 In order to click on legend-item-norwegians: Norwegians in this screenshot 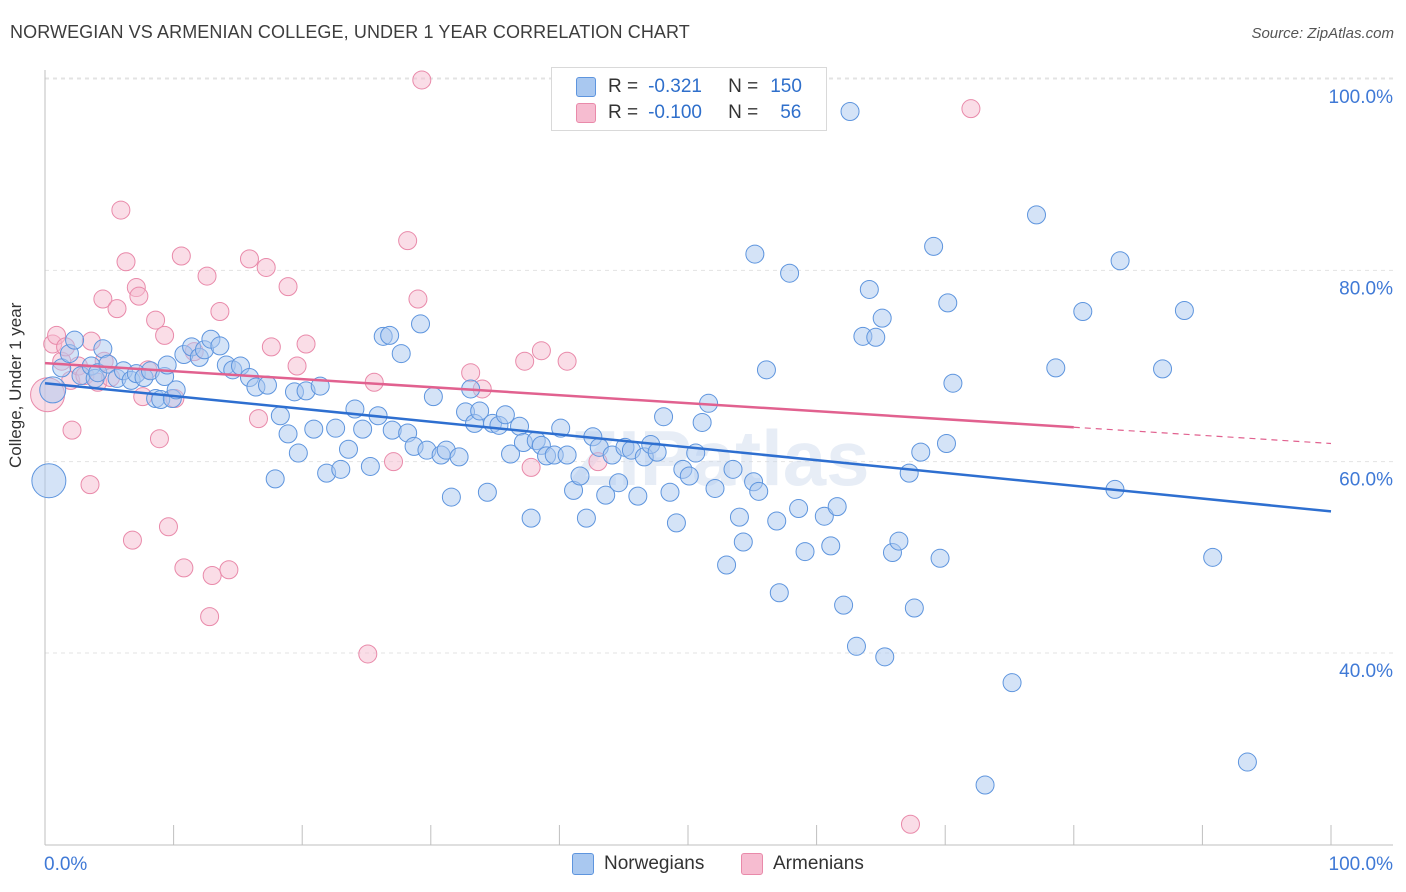, I will do `click(638, 864)`.